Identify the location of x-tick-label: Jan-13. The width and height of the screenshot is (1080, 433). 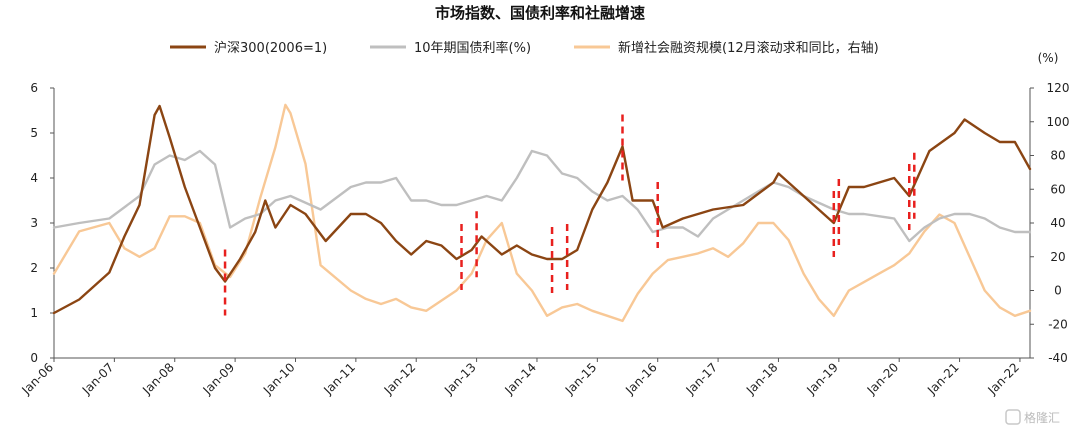
(460, 379).